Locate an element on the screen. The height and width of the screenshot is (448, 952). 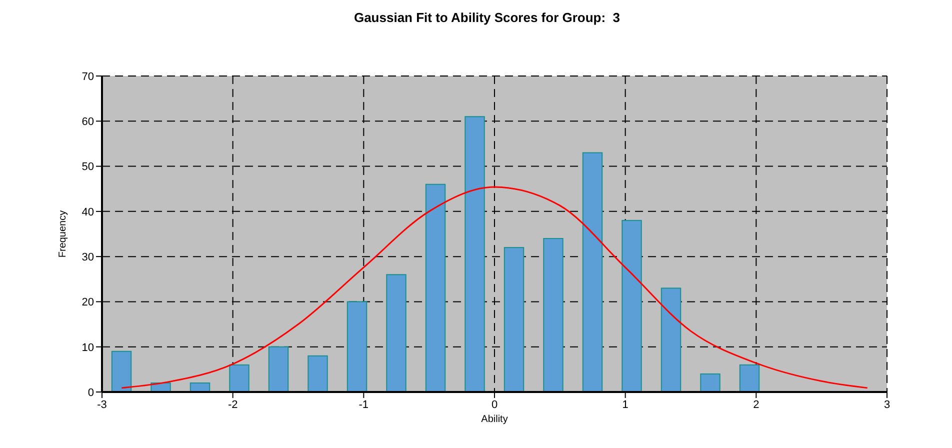
x-tick-label: 0 is located at coordinates (494, 404).